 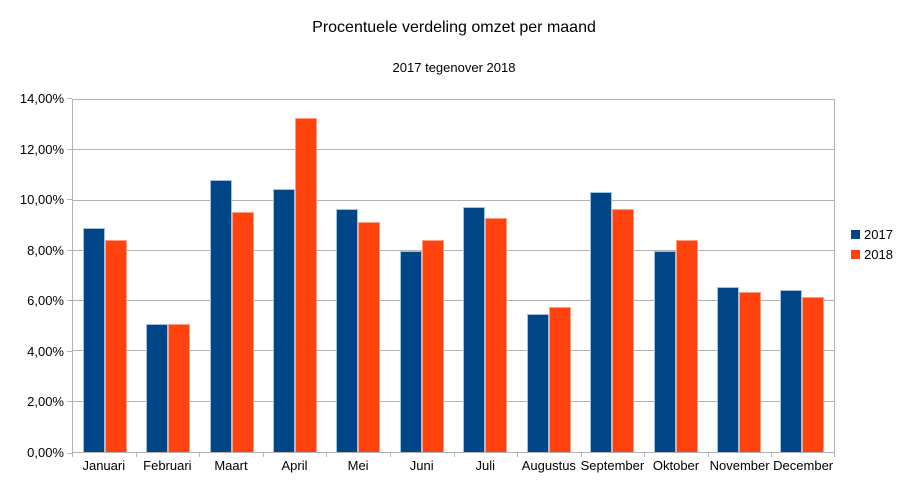 What do you see at coordinates (855, 234) in the screenshot?
I see `legend-swatch-icon-2017` at bounding box center [855, 234].